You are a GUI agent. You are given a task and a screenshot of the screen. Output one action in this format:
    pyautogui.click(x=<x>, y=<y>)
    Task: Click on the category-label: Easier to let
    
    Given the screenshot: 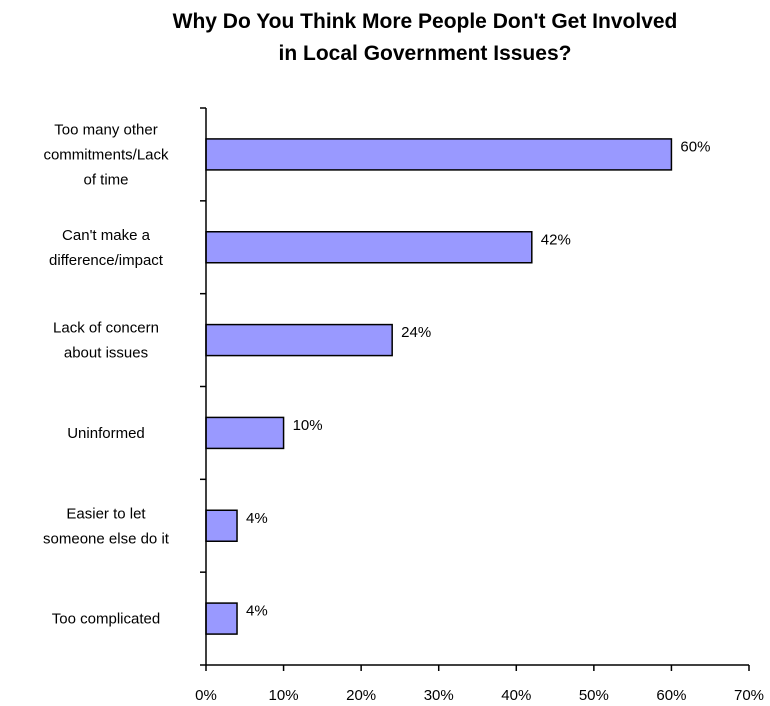 What is the action you would take?
    pyautogui.click(x=106, y=513)
    